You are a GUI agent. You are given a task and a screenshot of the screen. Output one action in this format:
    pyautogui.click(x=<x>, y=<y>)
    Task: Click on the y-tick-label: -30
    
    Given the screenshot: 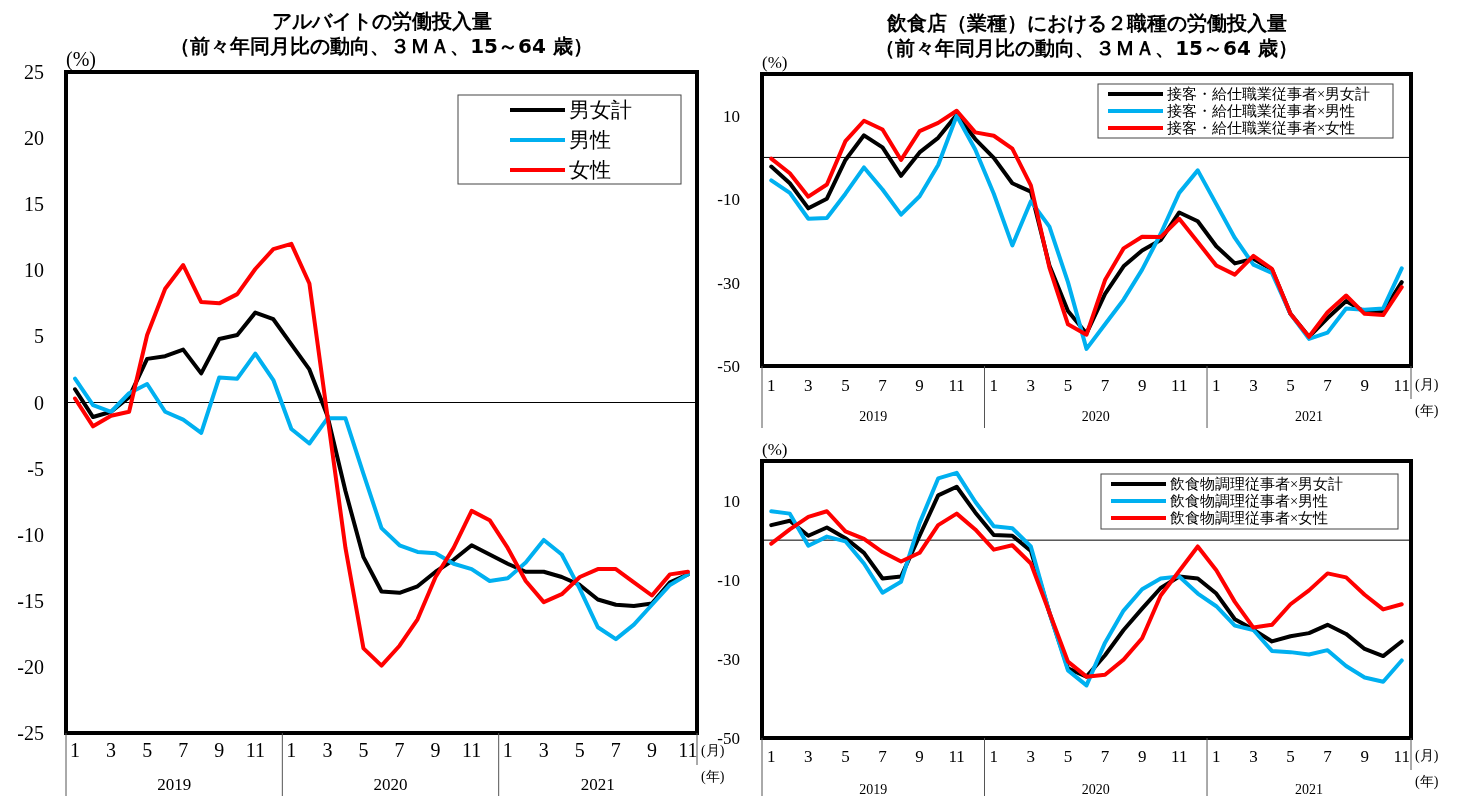 What is the action you would take?
    pyautogui.click(x=728, y=283)
    